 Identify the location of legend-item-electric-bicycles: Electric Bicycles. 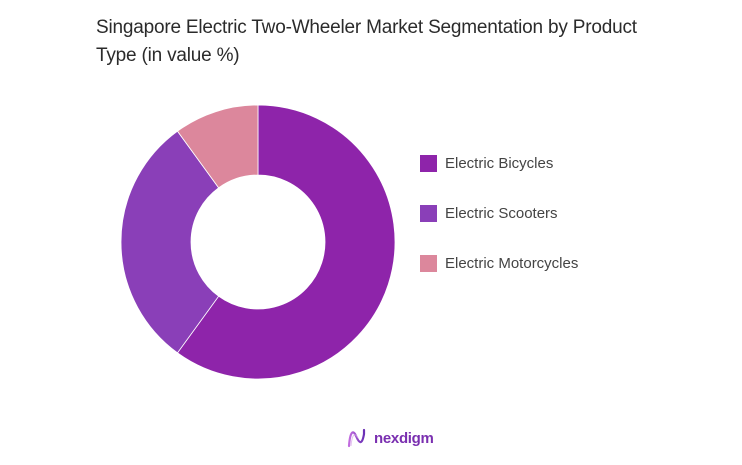
(499, 163).